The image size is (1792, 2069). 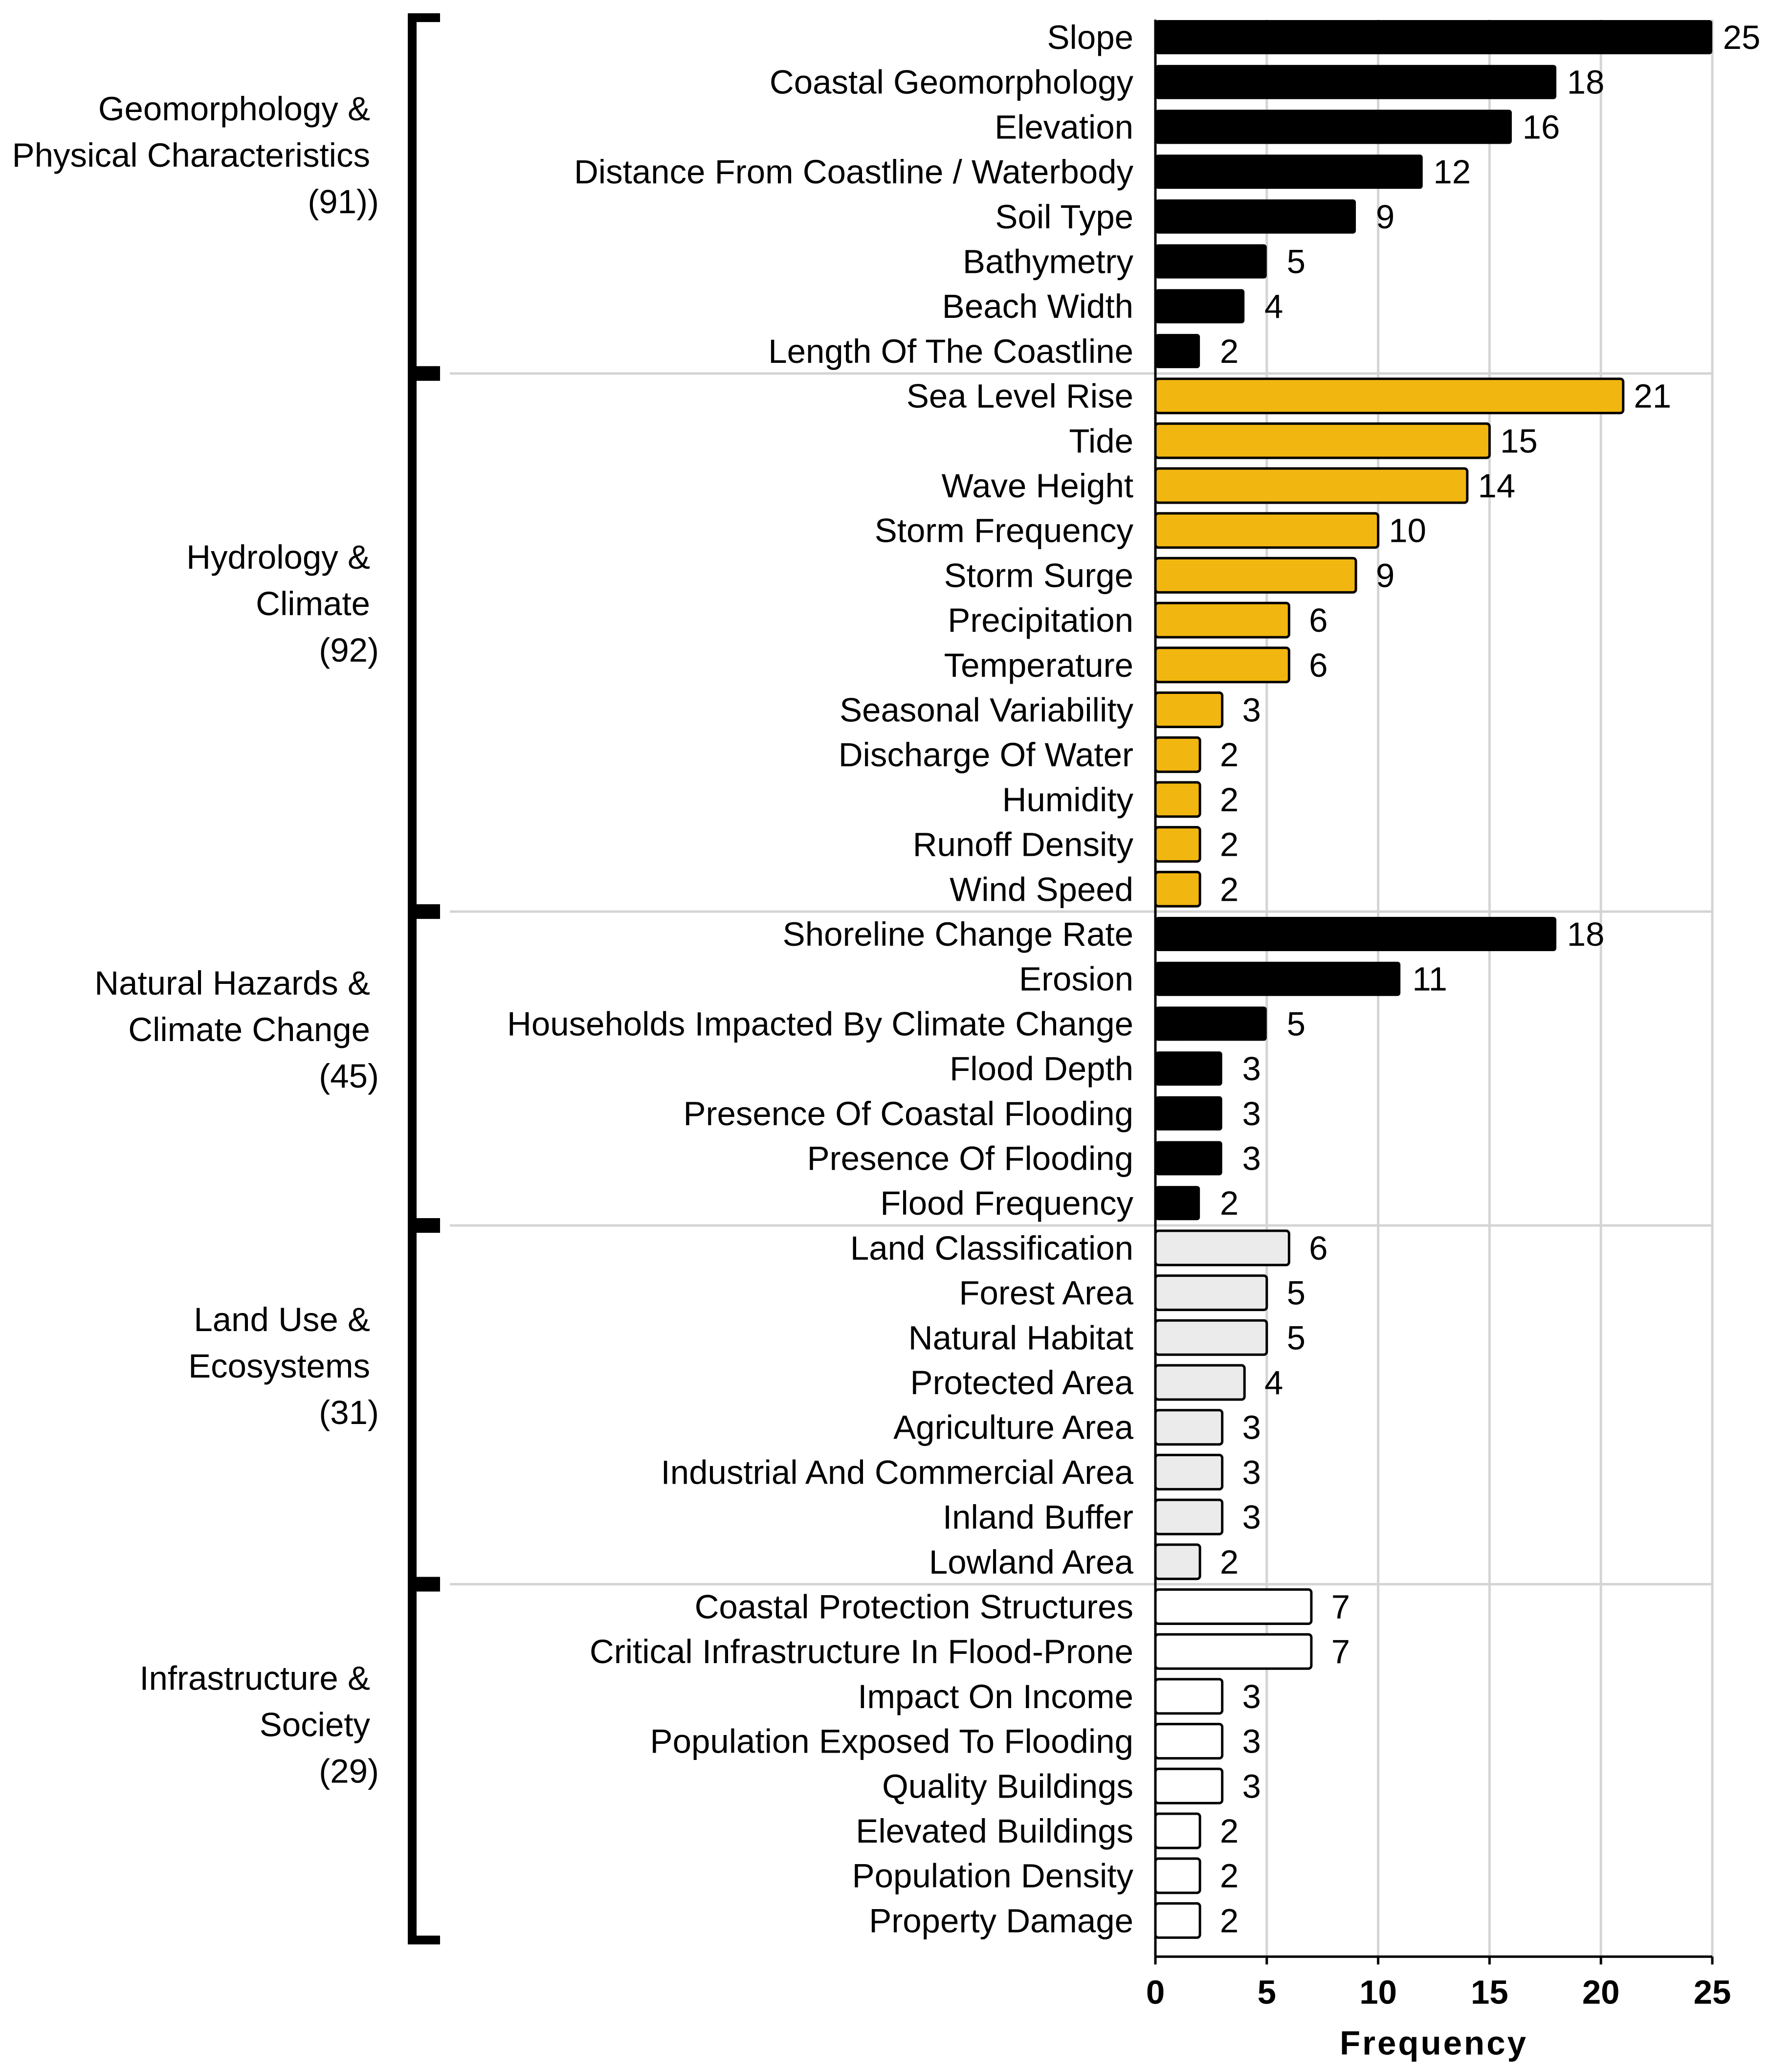 What do you see at coordinates (861, 1651) in the screenshot?
I see `category-label: Critical Infrastructure In Flood-Prone` at bounding box center [861, 1651].